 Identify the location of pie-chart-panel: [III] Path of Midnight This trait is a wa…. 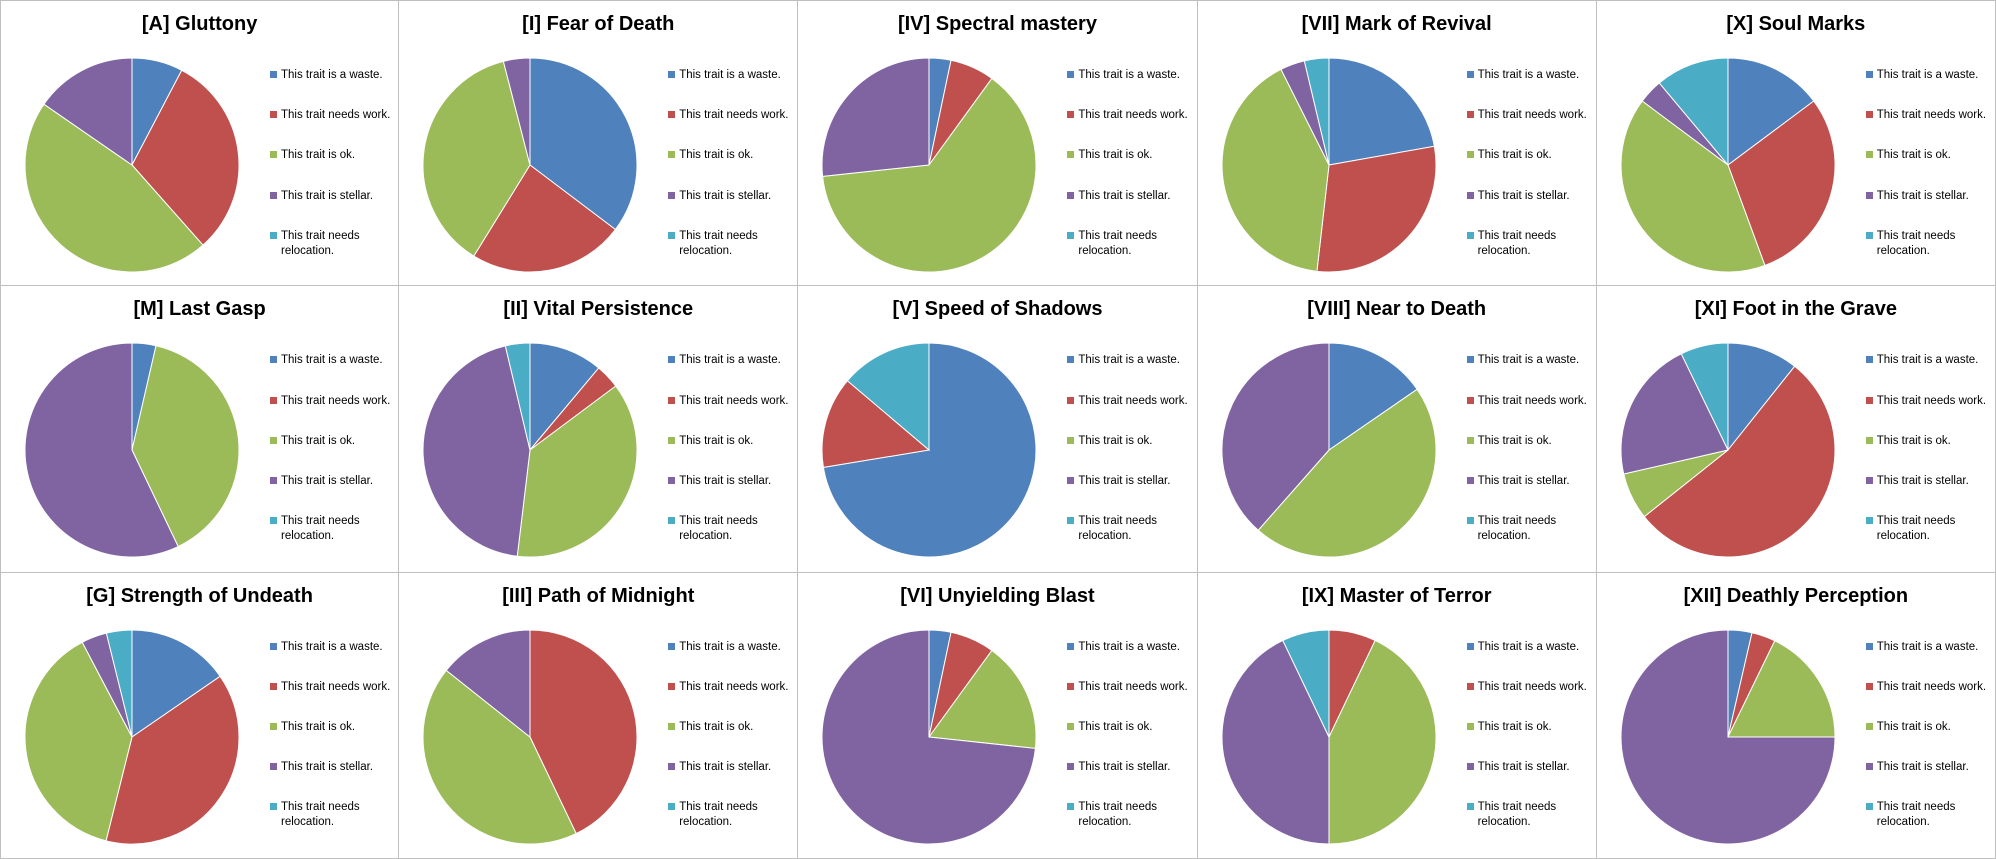
(599, 715).